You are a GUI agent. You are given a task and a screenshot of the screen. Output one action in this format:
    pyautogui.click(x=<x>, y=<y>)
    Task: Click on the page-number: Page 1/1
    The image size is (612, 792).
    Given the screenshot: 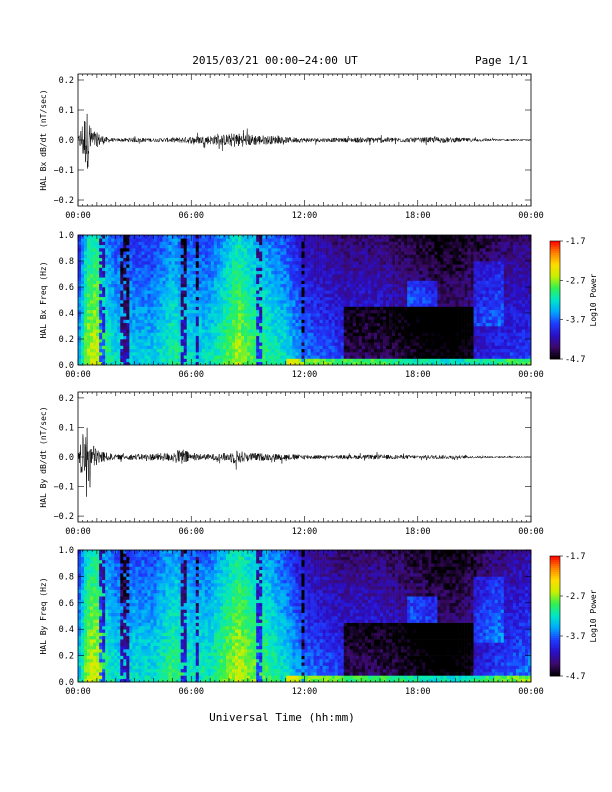 What is the action you would take?
    pyautogui.click(x=501, y=60)
    